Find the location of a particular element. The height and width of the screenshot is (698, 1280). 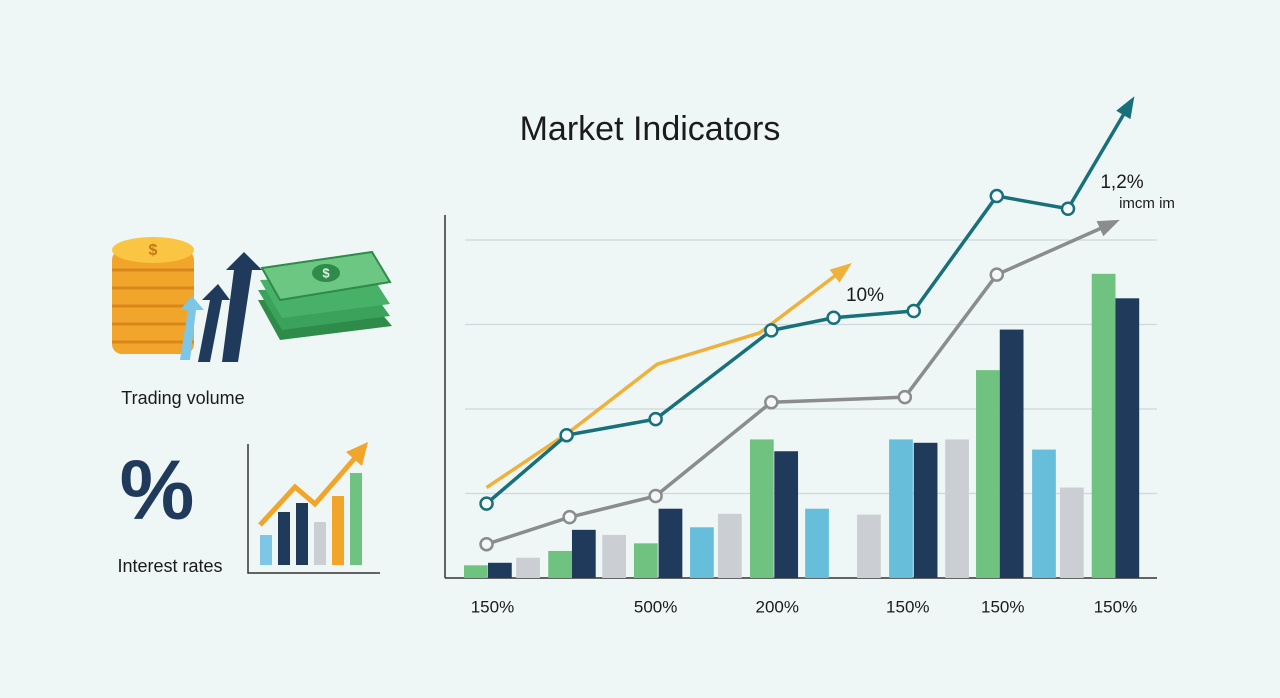

line is located at coordinates (666, 378).